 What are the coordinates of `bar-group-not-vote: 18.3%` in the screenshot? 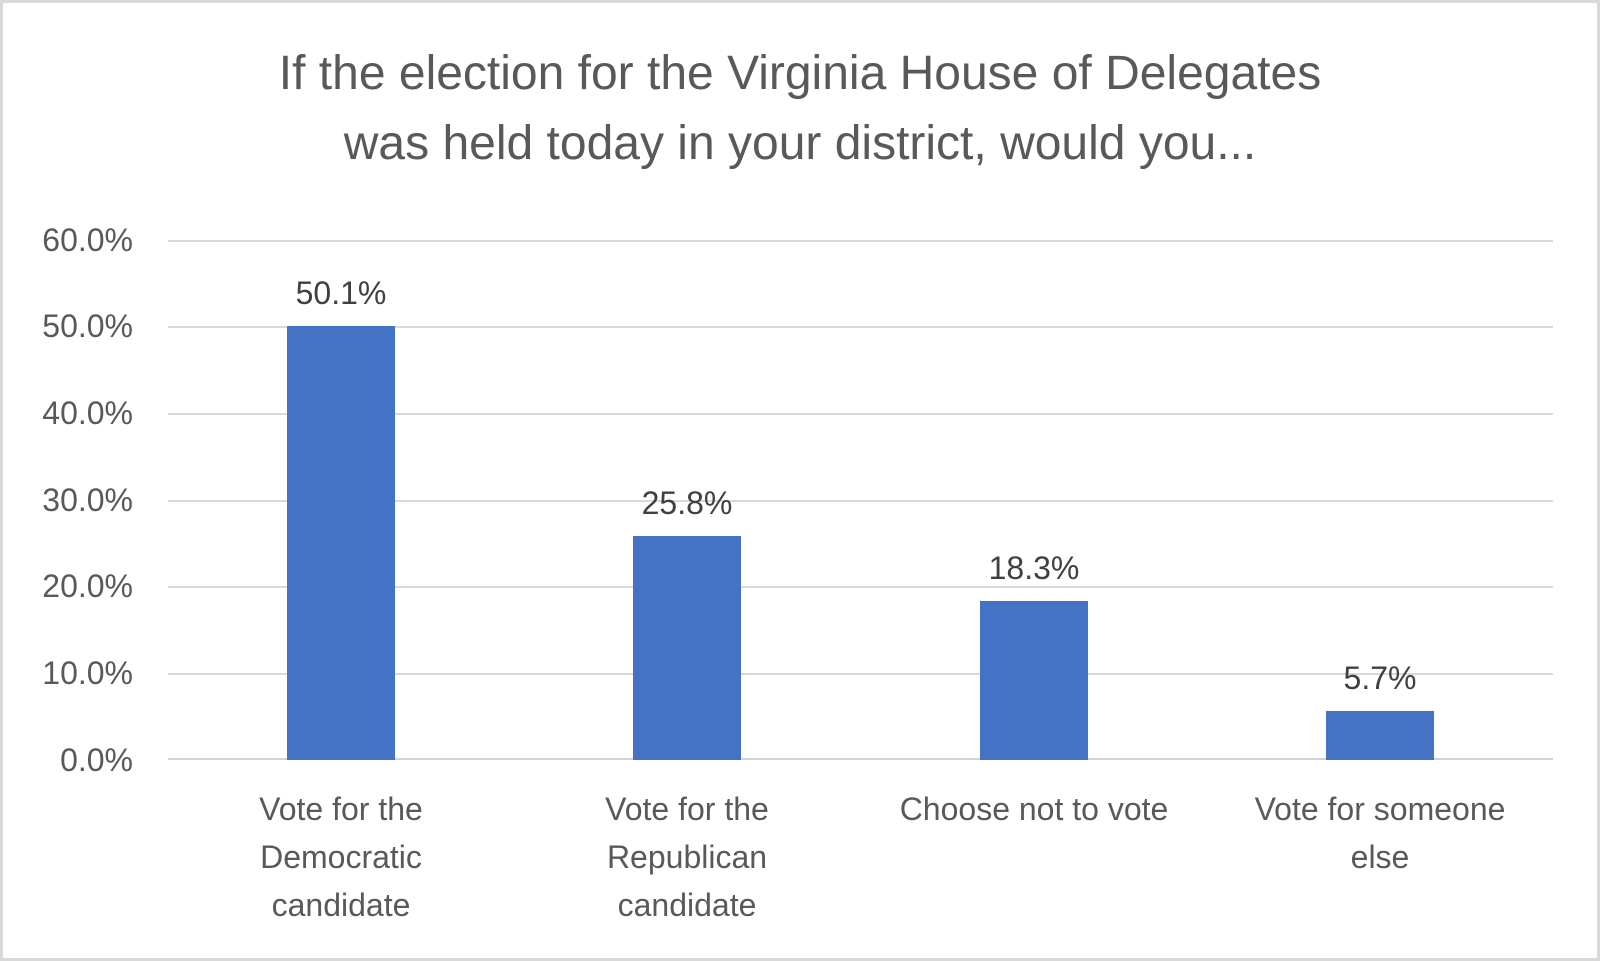 It's located at (1034, 500).